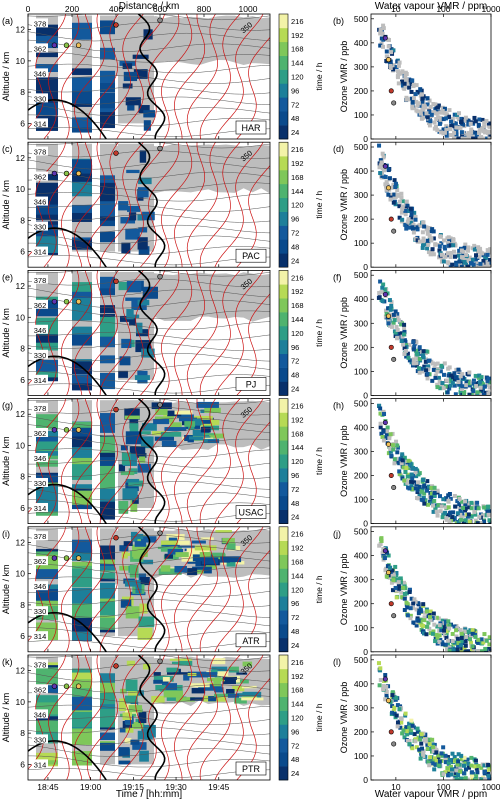  I want to click on theta-label: 314, so click(40, 252).